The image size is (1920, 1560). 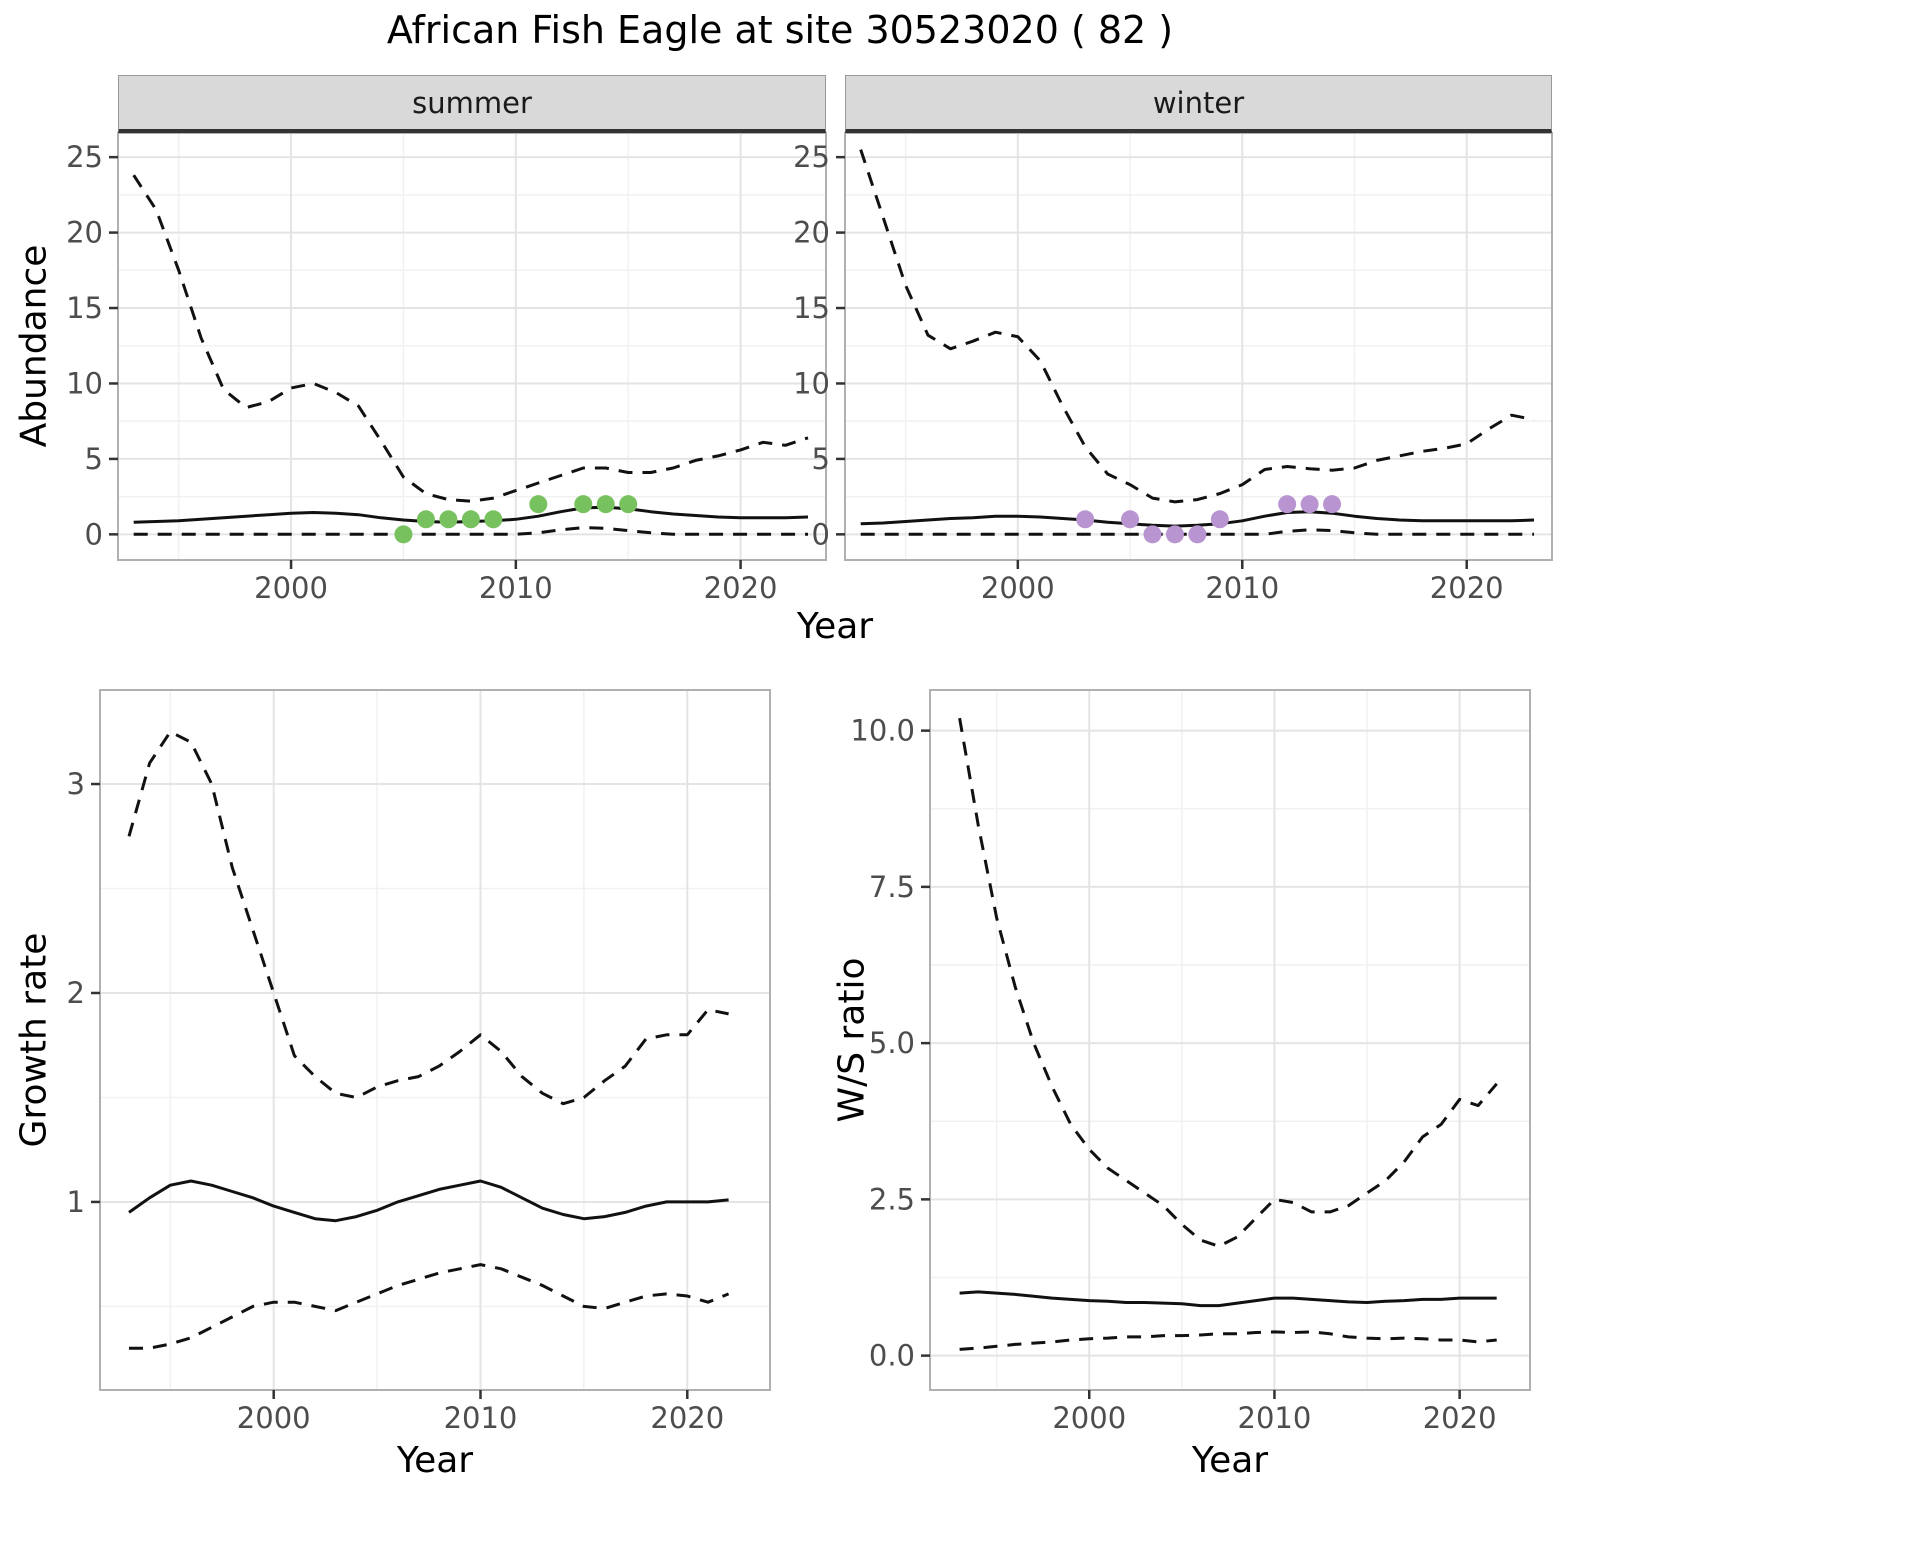 I want to click on abundance-summer-y-tick-label: 15, so click(x=84, y=308).